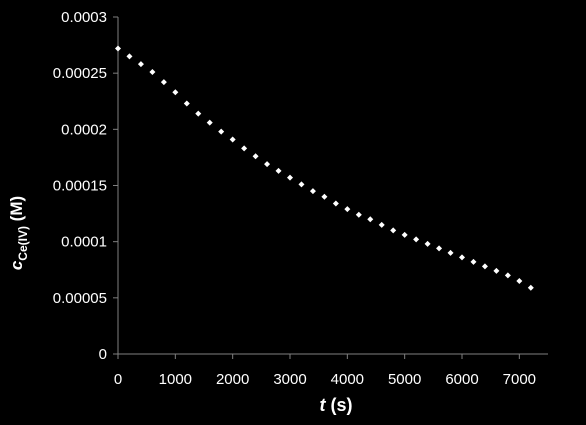  I want to click on x-tick-labels: 0 1000 2000 3000 4000 5000 6000 7000, so click(325, 379).